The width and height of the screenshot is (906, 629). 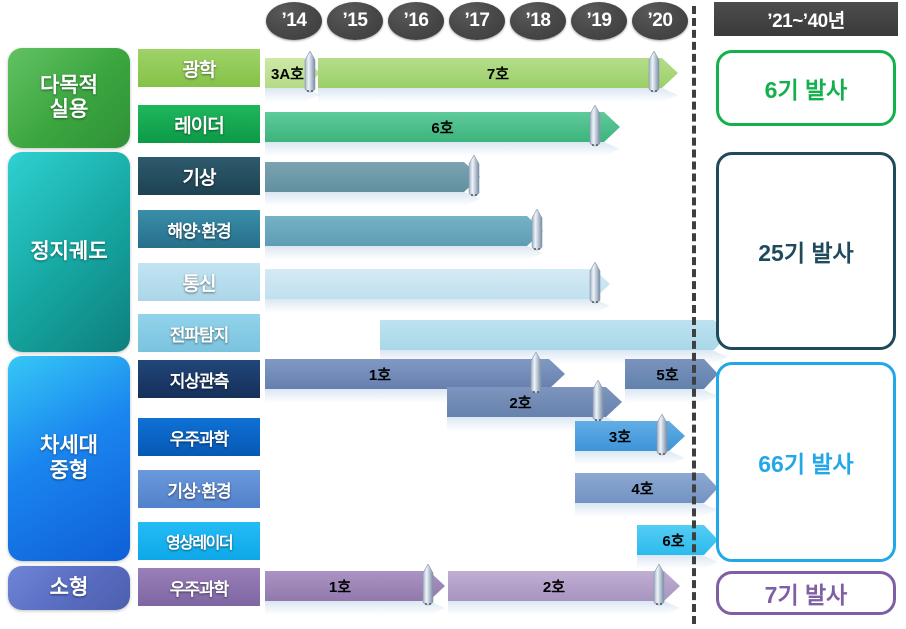 I want to click on bar-label: 3A호, so click(x=287, y=74).